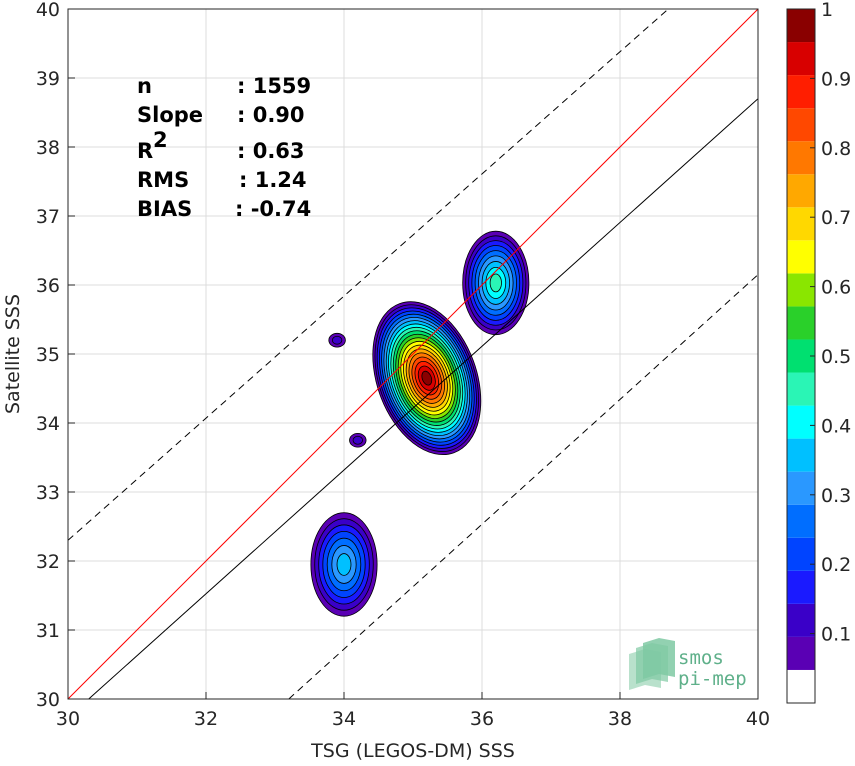  Describe the element at coordinates (160, 140) in the screenshot. I see `stat-superscript: 2` at that location.